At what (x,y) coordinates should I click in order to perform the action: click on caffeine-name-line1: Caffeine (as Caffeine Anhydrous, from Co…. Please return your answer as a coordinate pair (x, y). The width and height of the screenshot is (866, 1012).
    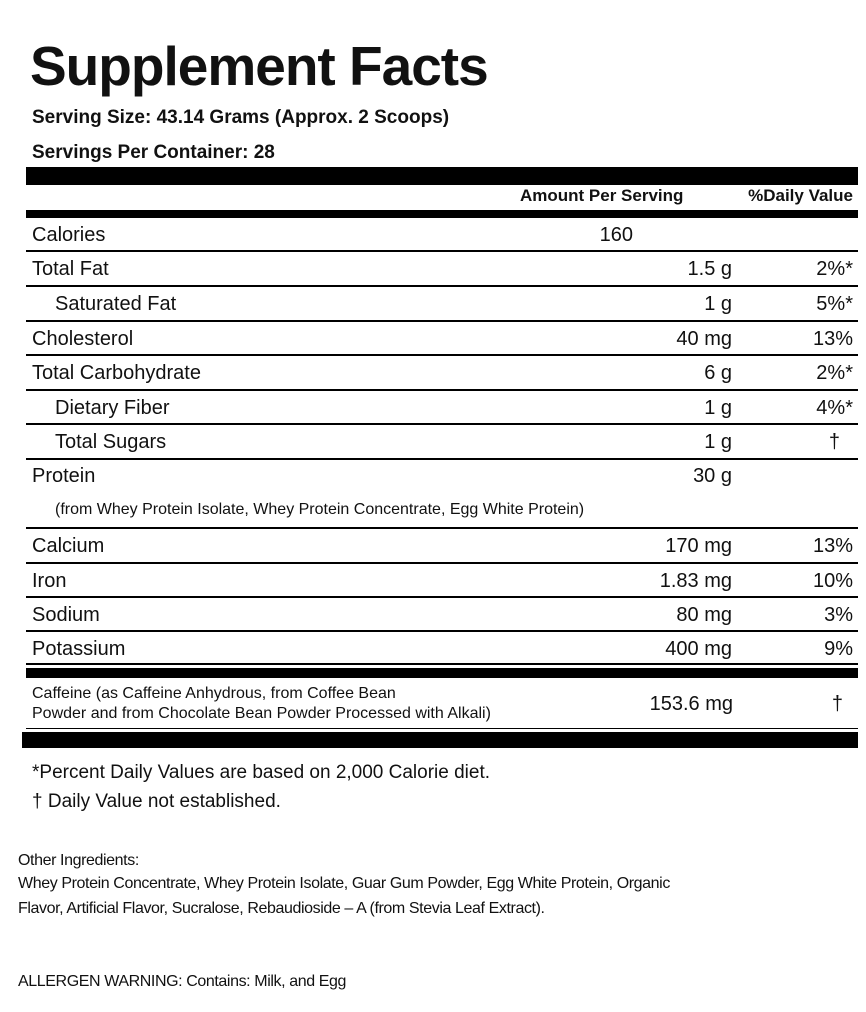
    Looking at the image, I should click on (214, 693).